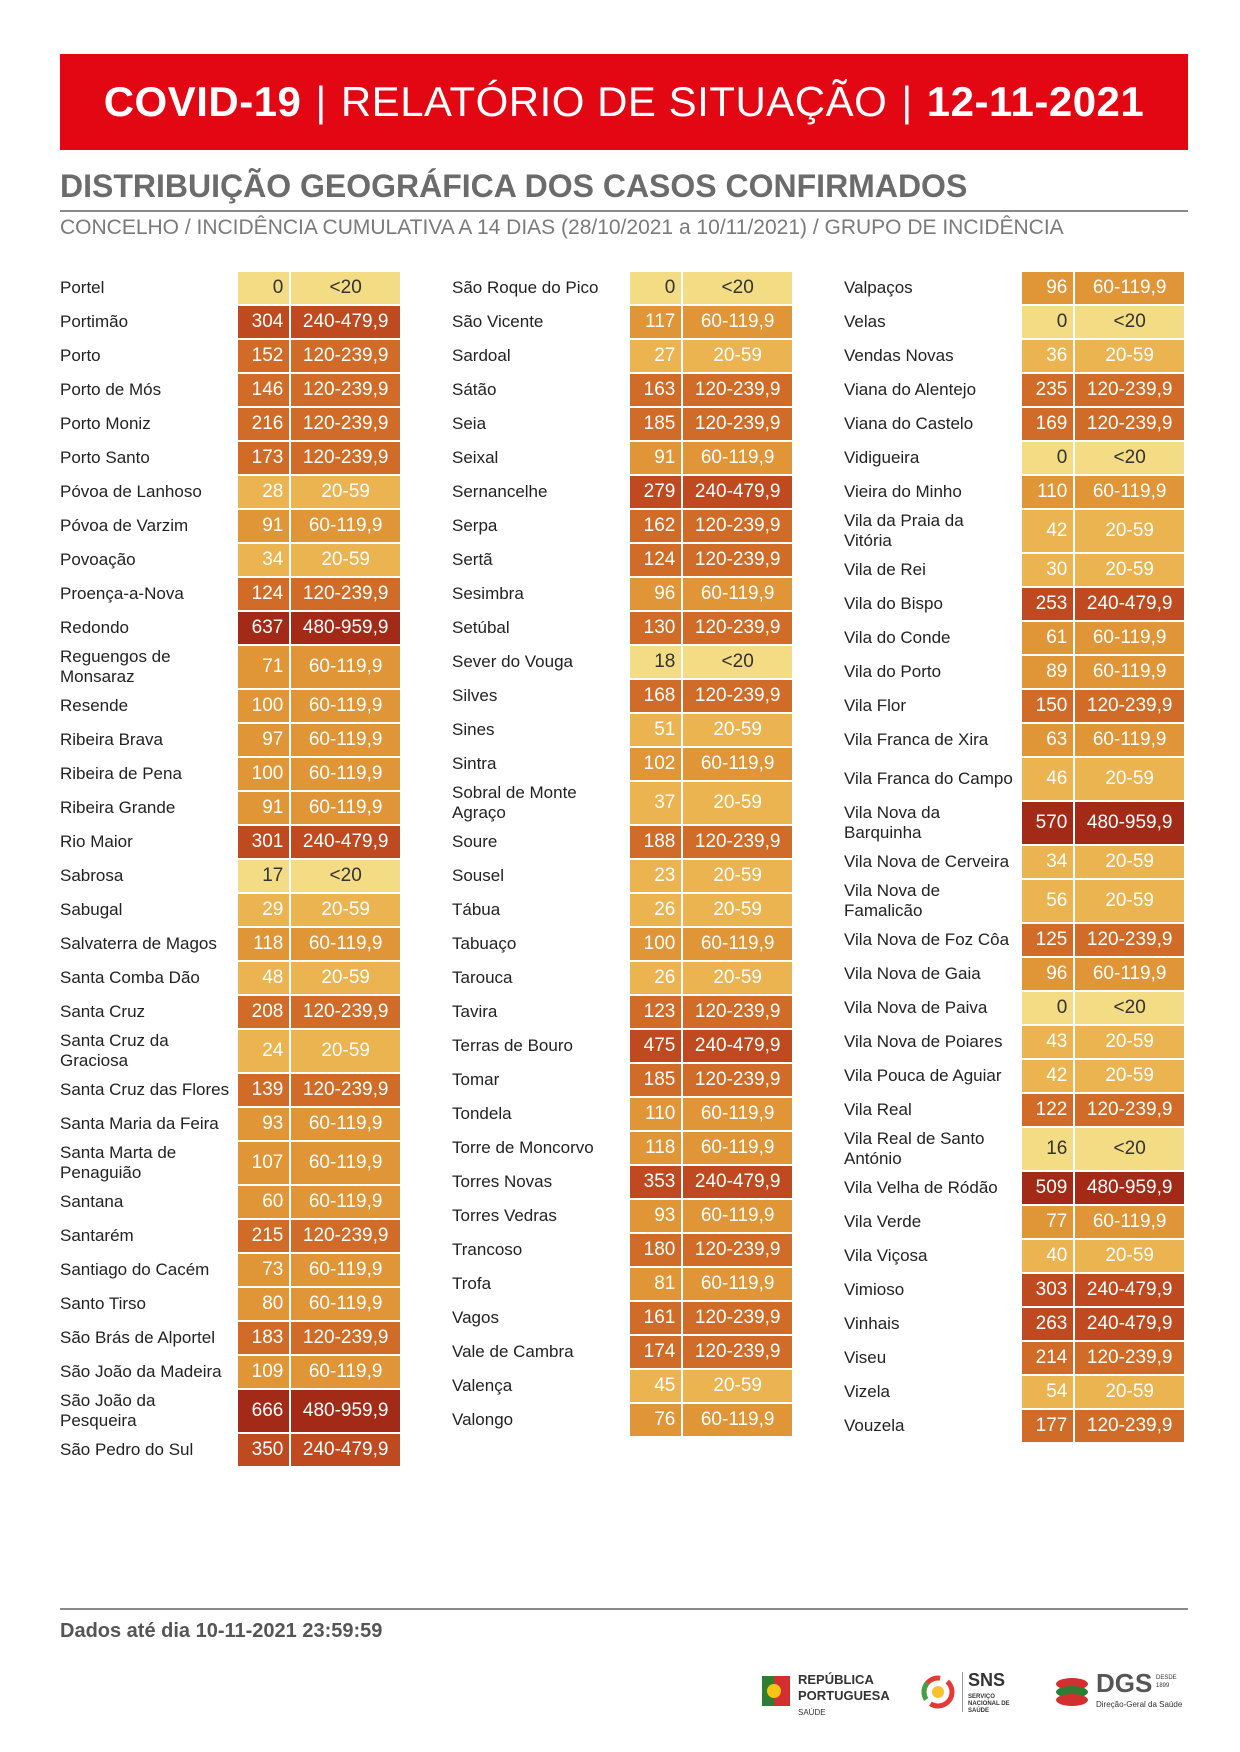  What do you see at coordinates (1014, 1110) in the screenshot?
I see `table-row: Vila Real 122 120-239,9` at bounding box center [1014, 1110].